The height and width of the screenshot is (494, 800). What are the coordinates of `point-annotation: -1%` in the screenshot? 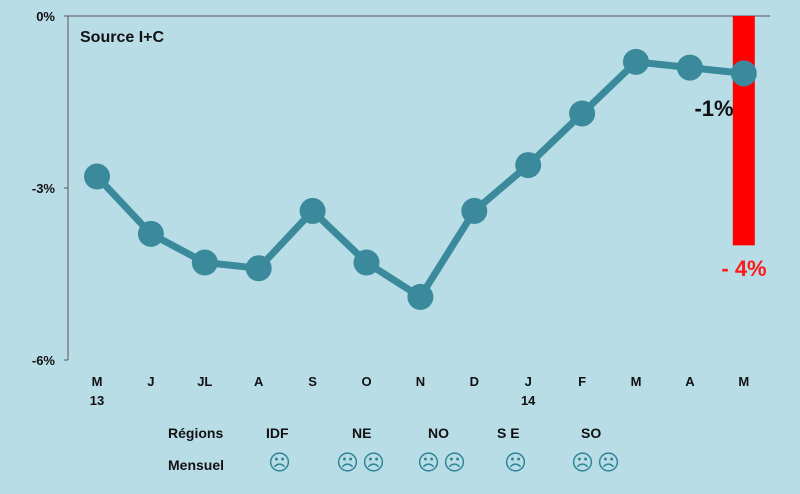 It's located at (713, 108).